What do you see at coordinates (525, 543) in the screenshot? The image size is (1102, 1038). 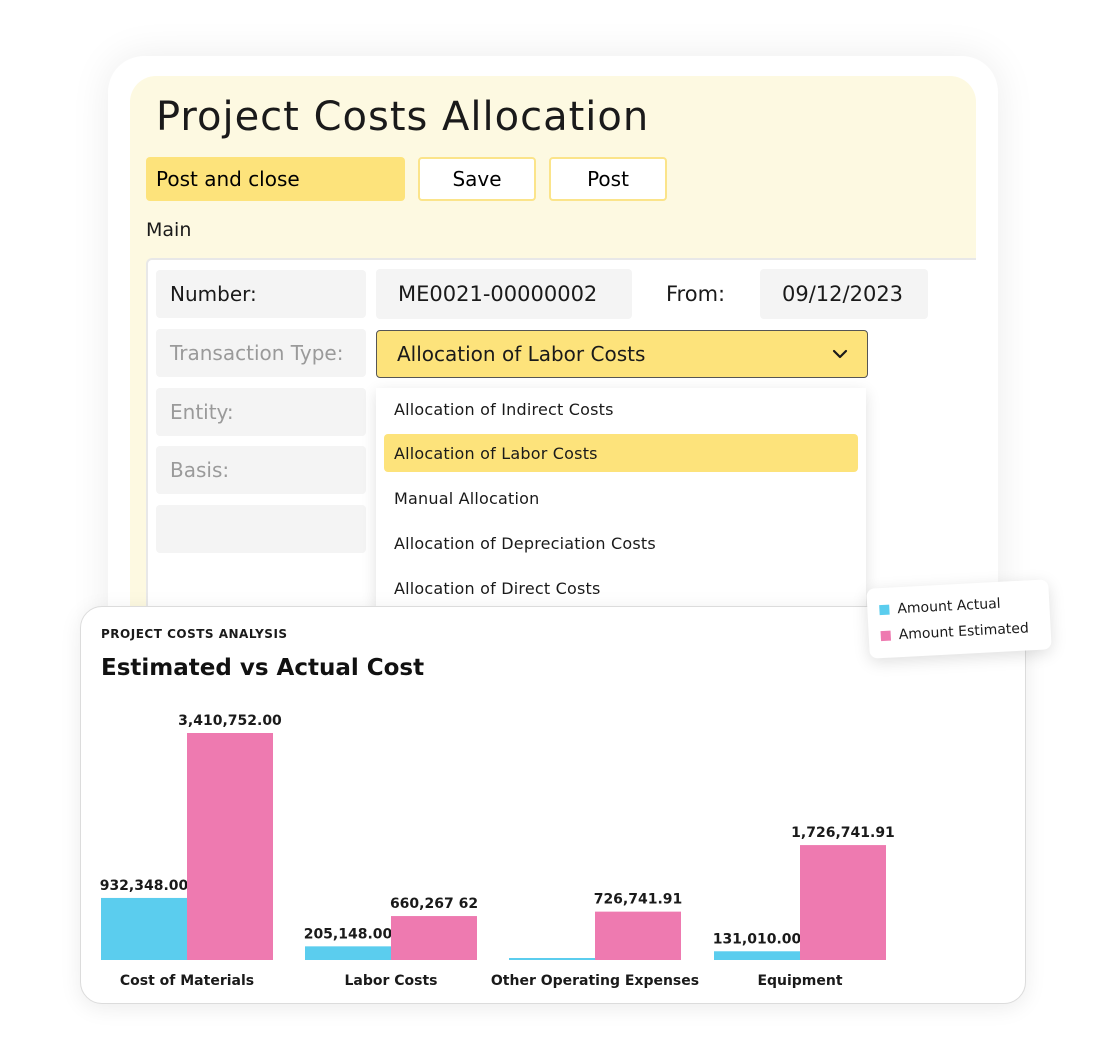 I see `dropdown-option: Allocation of Depreciation Costs` at bounding box center [525, 543].